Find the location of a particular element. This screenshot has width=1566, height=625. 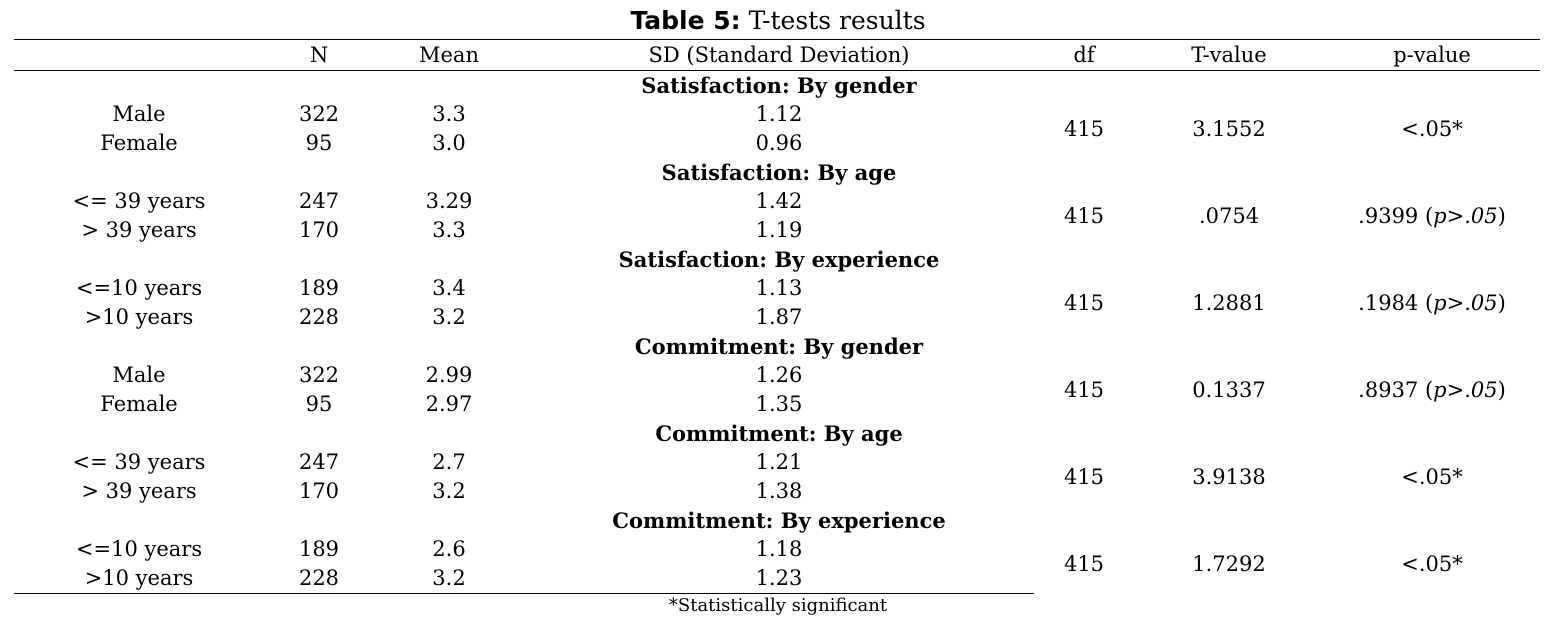

sd-cell: 0.96 is located at coordinates (779, 143).